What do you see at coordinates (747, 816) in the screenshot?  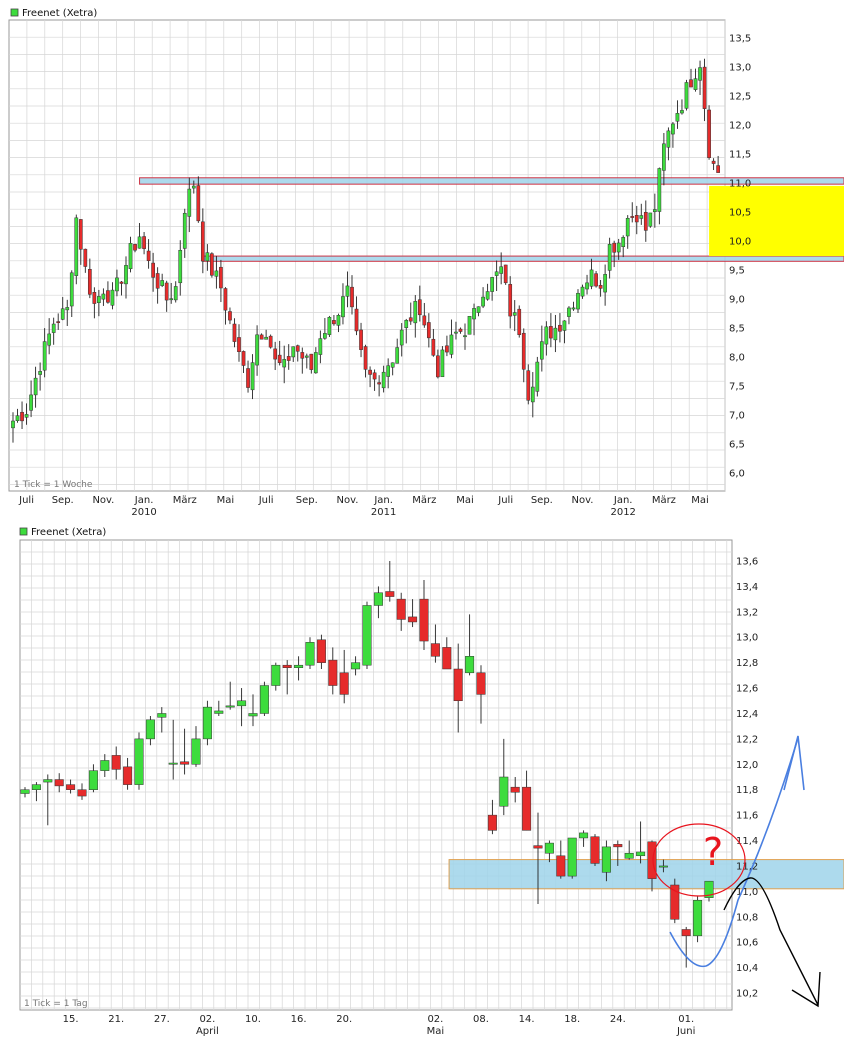 I see `y-tick-label: 11,6` at bounding box center [747, 816].